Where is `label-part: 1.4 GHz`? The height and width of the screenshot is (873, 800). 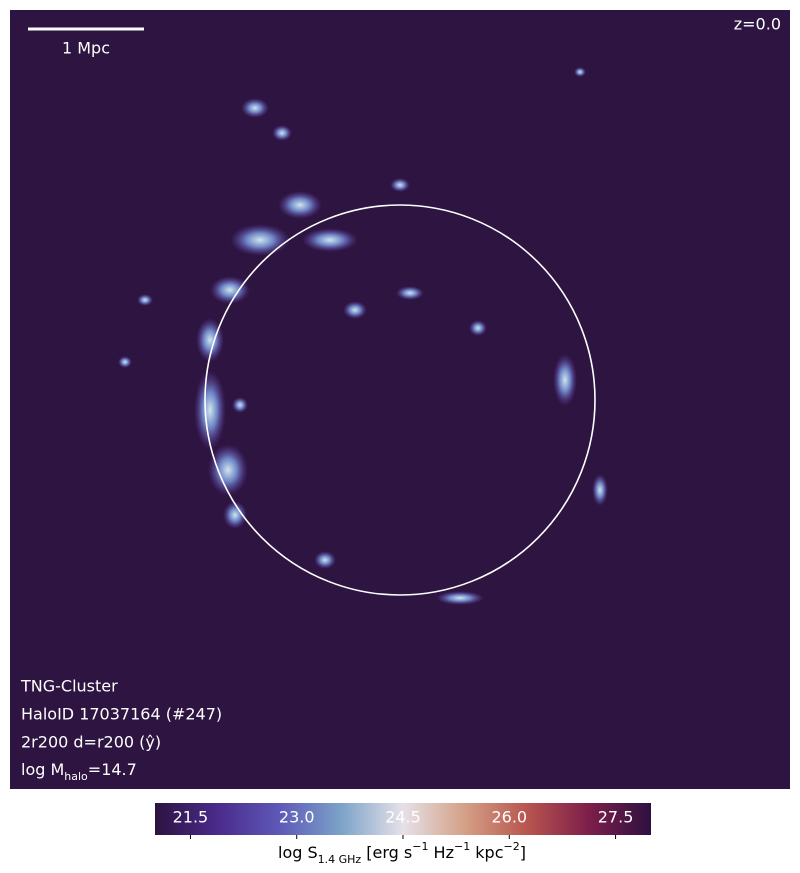
label-part: 1.4 GHz is located at coordinates (340, 859).